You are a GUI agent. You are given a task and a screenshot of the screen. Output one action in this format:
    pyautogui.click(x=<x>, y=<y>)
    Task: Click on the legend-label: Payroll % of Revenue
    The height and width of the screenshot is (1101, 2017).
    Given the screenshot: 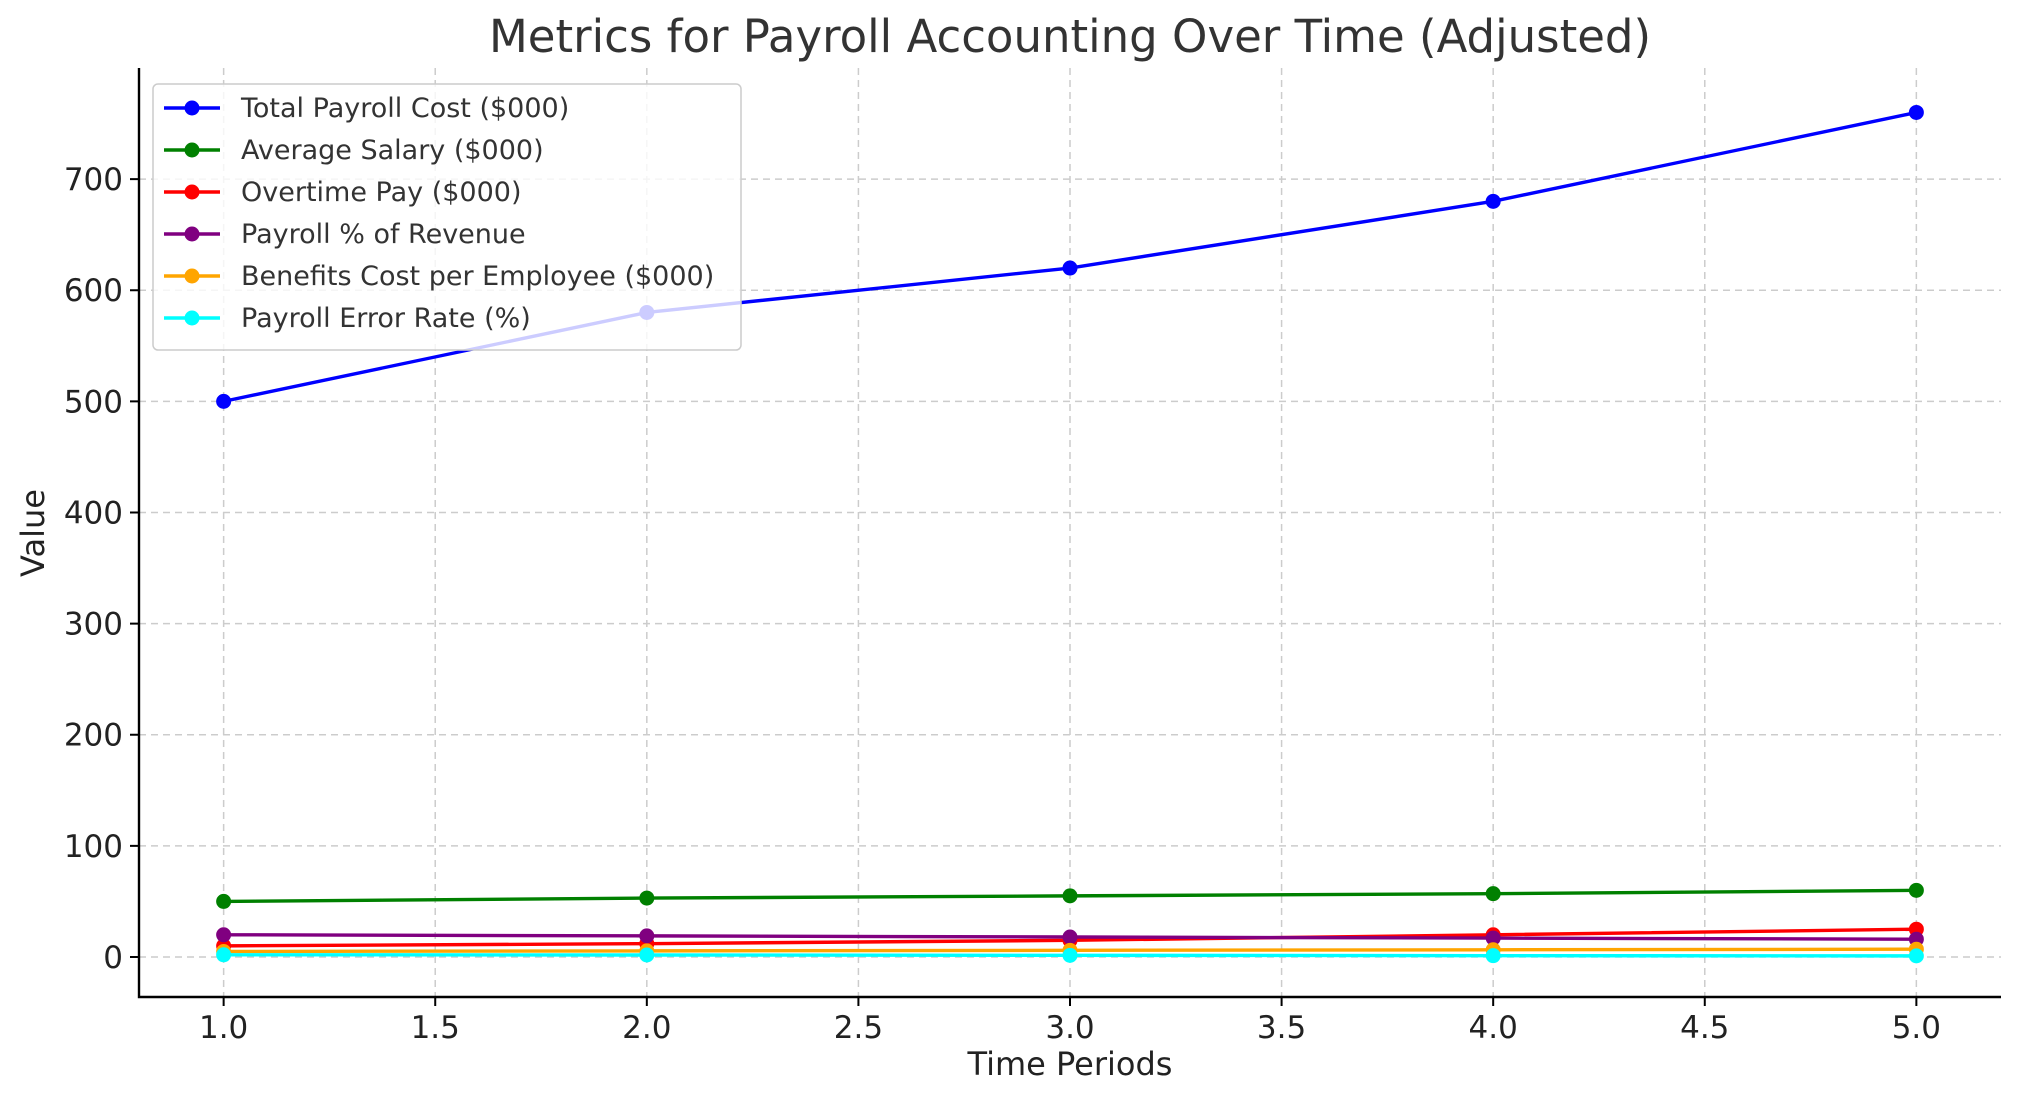 What is the action you would take?
    pyautogui.click(x=383, y=234)
    